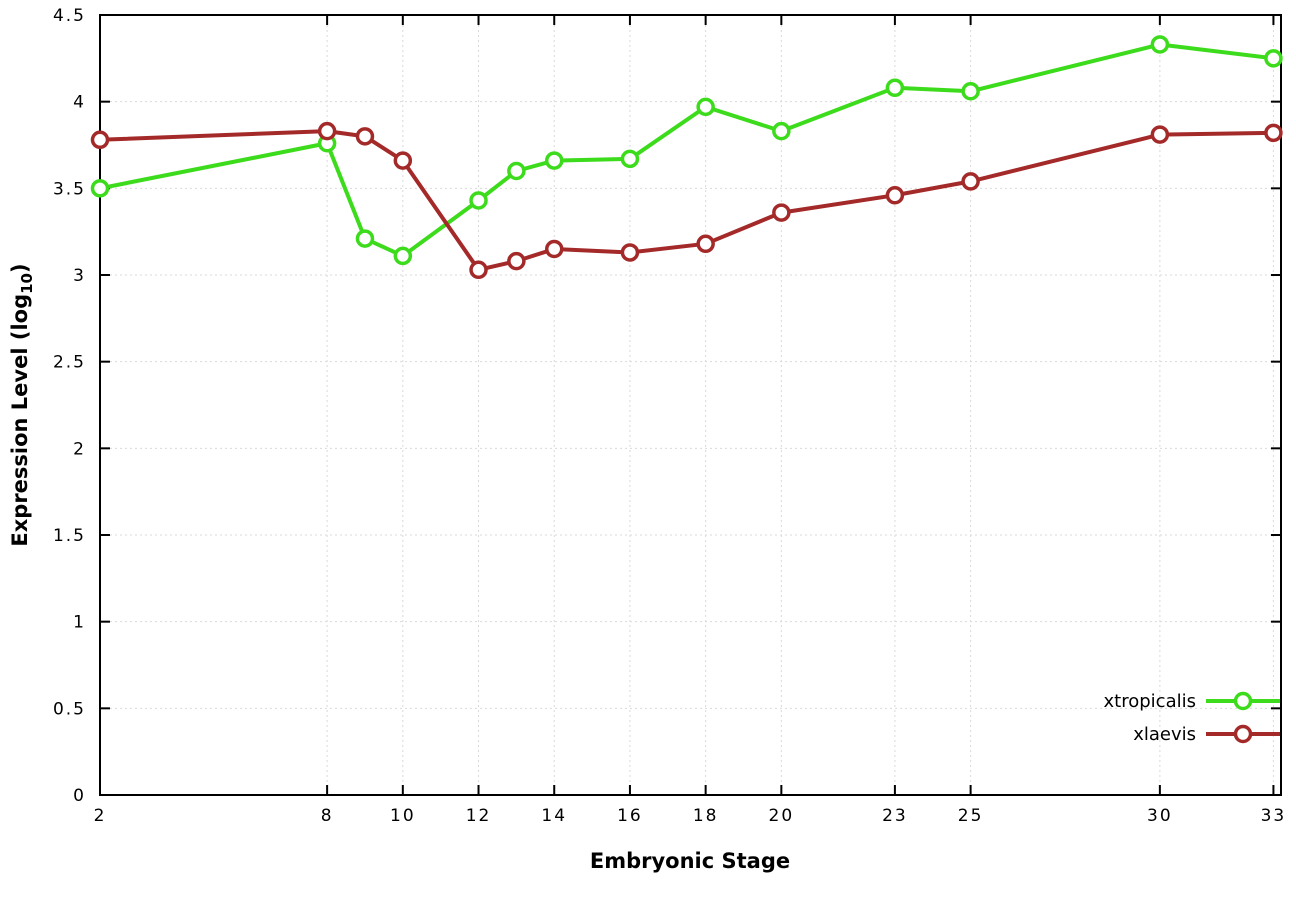 This screenshot has height=907, width=1296. What do you see at coordinates (69, 709) in the screenshot?
I see `y-tick-label: 0.5` at bounding box center [69, 709].